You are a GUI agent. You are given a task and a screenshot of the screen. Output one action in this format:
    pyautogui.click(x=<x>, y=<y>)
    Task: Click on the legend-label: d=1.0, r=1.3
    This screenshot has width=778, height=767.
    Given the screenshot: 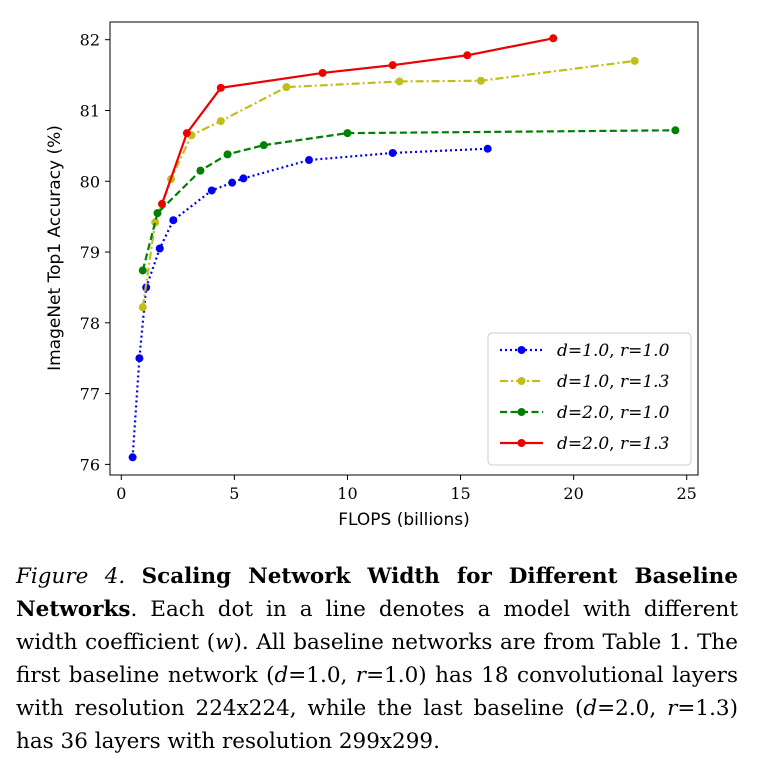 What is the action you would take?
    pyautogui.click(x=613, y=382)
    